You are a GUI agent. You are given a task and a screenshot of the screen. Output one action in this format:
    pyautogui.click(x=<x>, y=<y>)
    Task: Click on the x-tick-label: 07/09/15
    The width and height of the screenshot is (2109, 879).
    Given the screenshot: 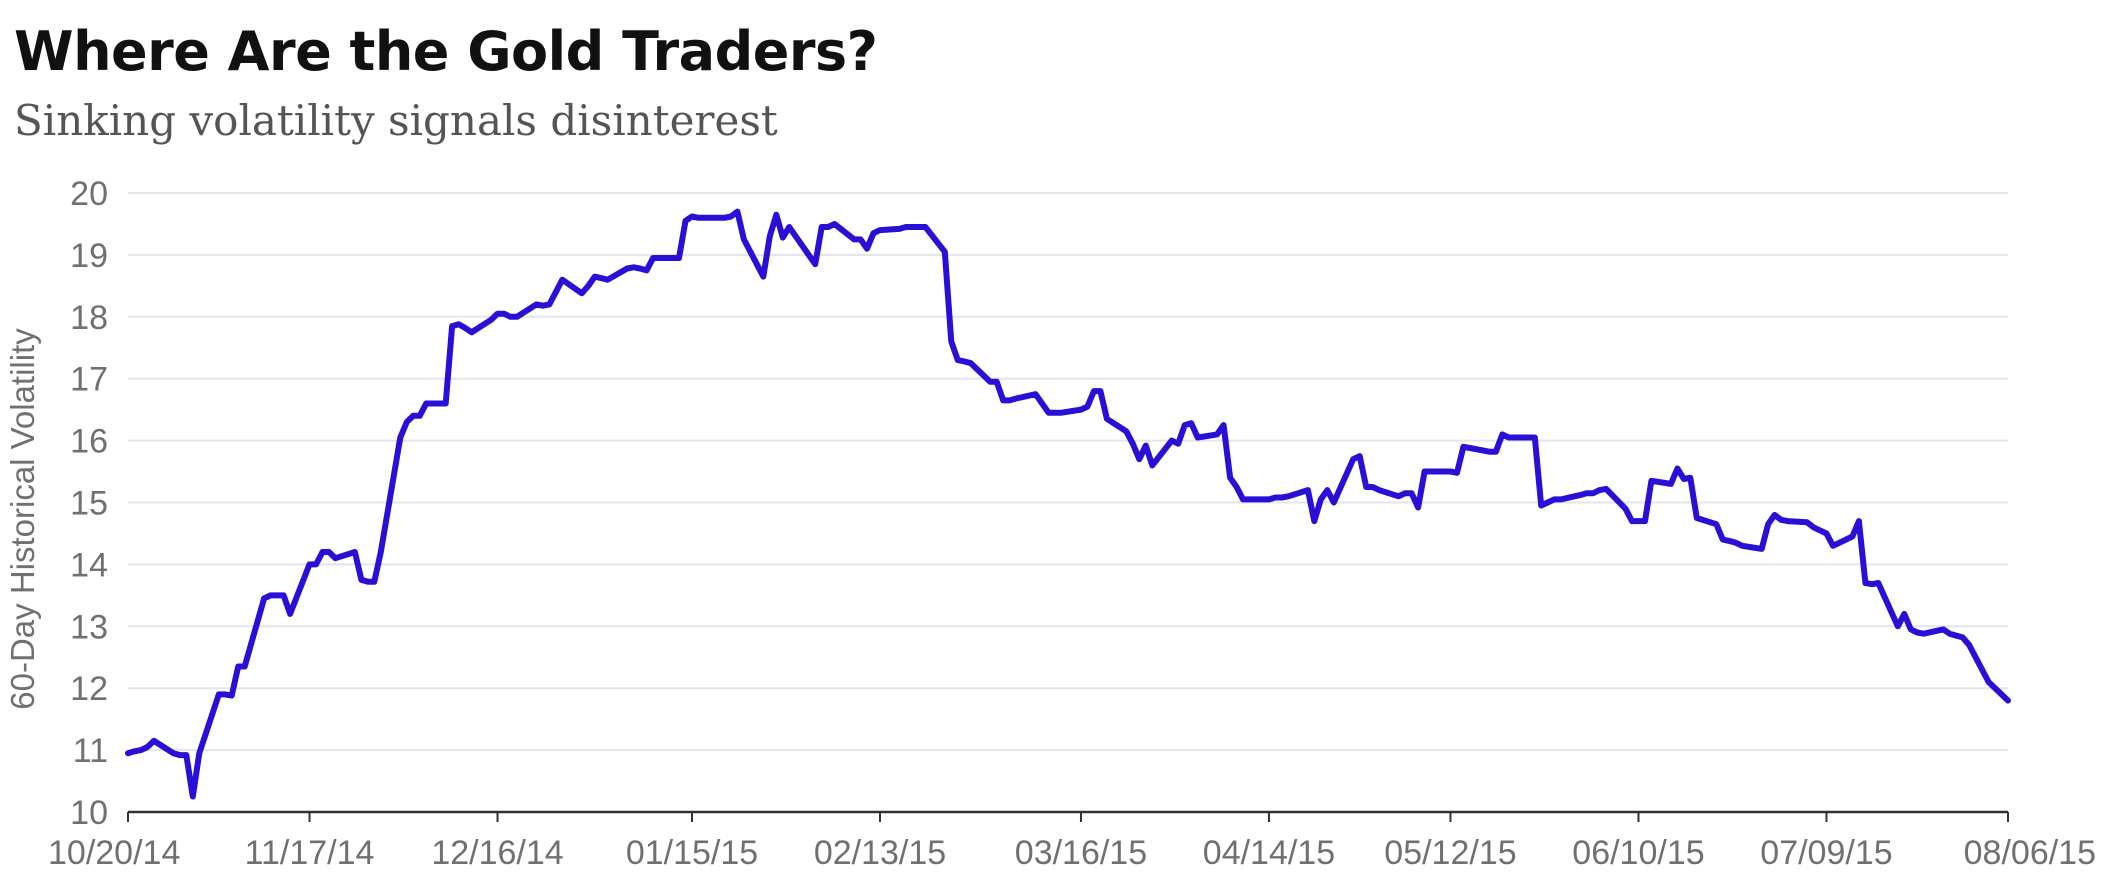 What is the action you would take?
    pyautogui.click(x=1826, y=853)
    